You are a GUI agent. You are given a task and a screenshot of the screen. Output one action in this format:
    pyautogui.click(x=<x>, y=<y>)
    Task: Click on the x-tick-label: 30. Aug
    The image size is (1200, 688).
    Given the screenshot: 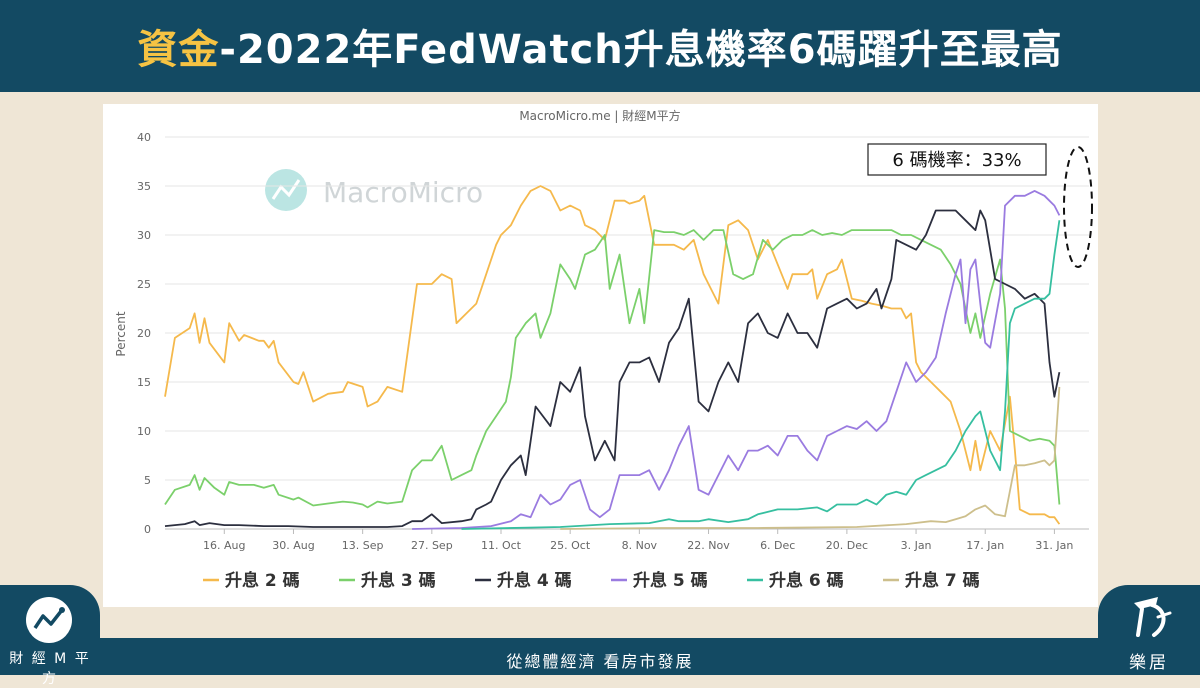 What is the action you would take?
    pyautogui.click(x=293, y=545)
    